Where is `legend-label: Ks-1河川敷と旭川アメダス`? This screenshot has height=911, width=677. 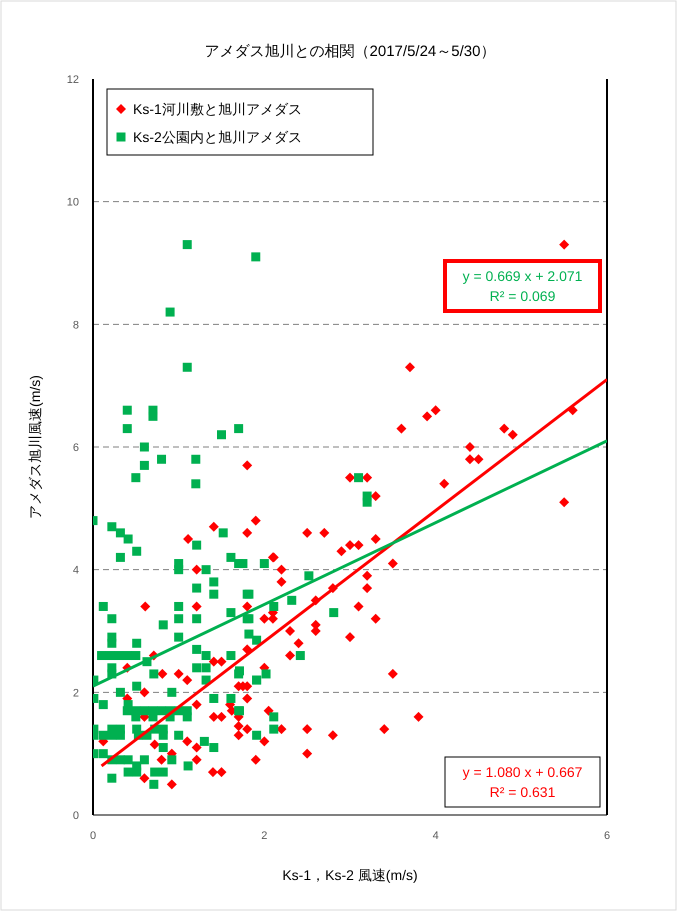
legend-label: Ks-1河川敷と旭川アメダス is located at coordinates (217, 109).